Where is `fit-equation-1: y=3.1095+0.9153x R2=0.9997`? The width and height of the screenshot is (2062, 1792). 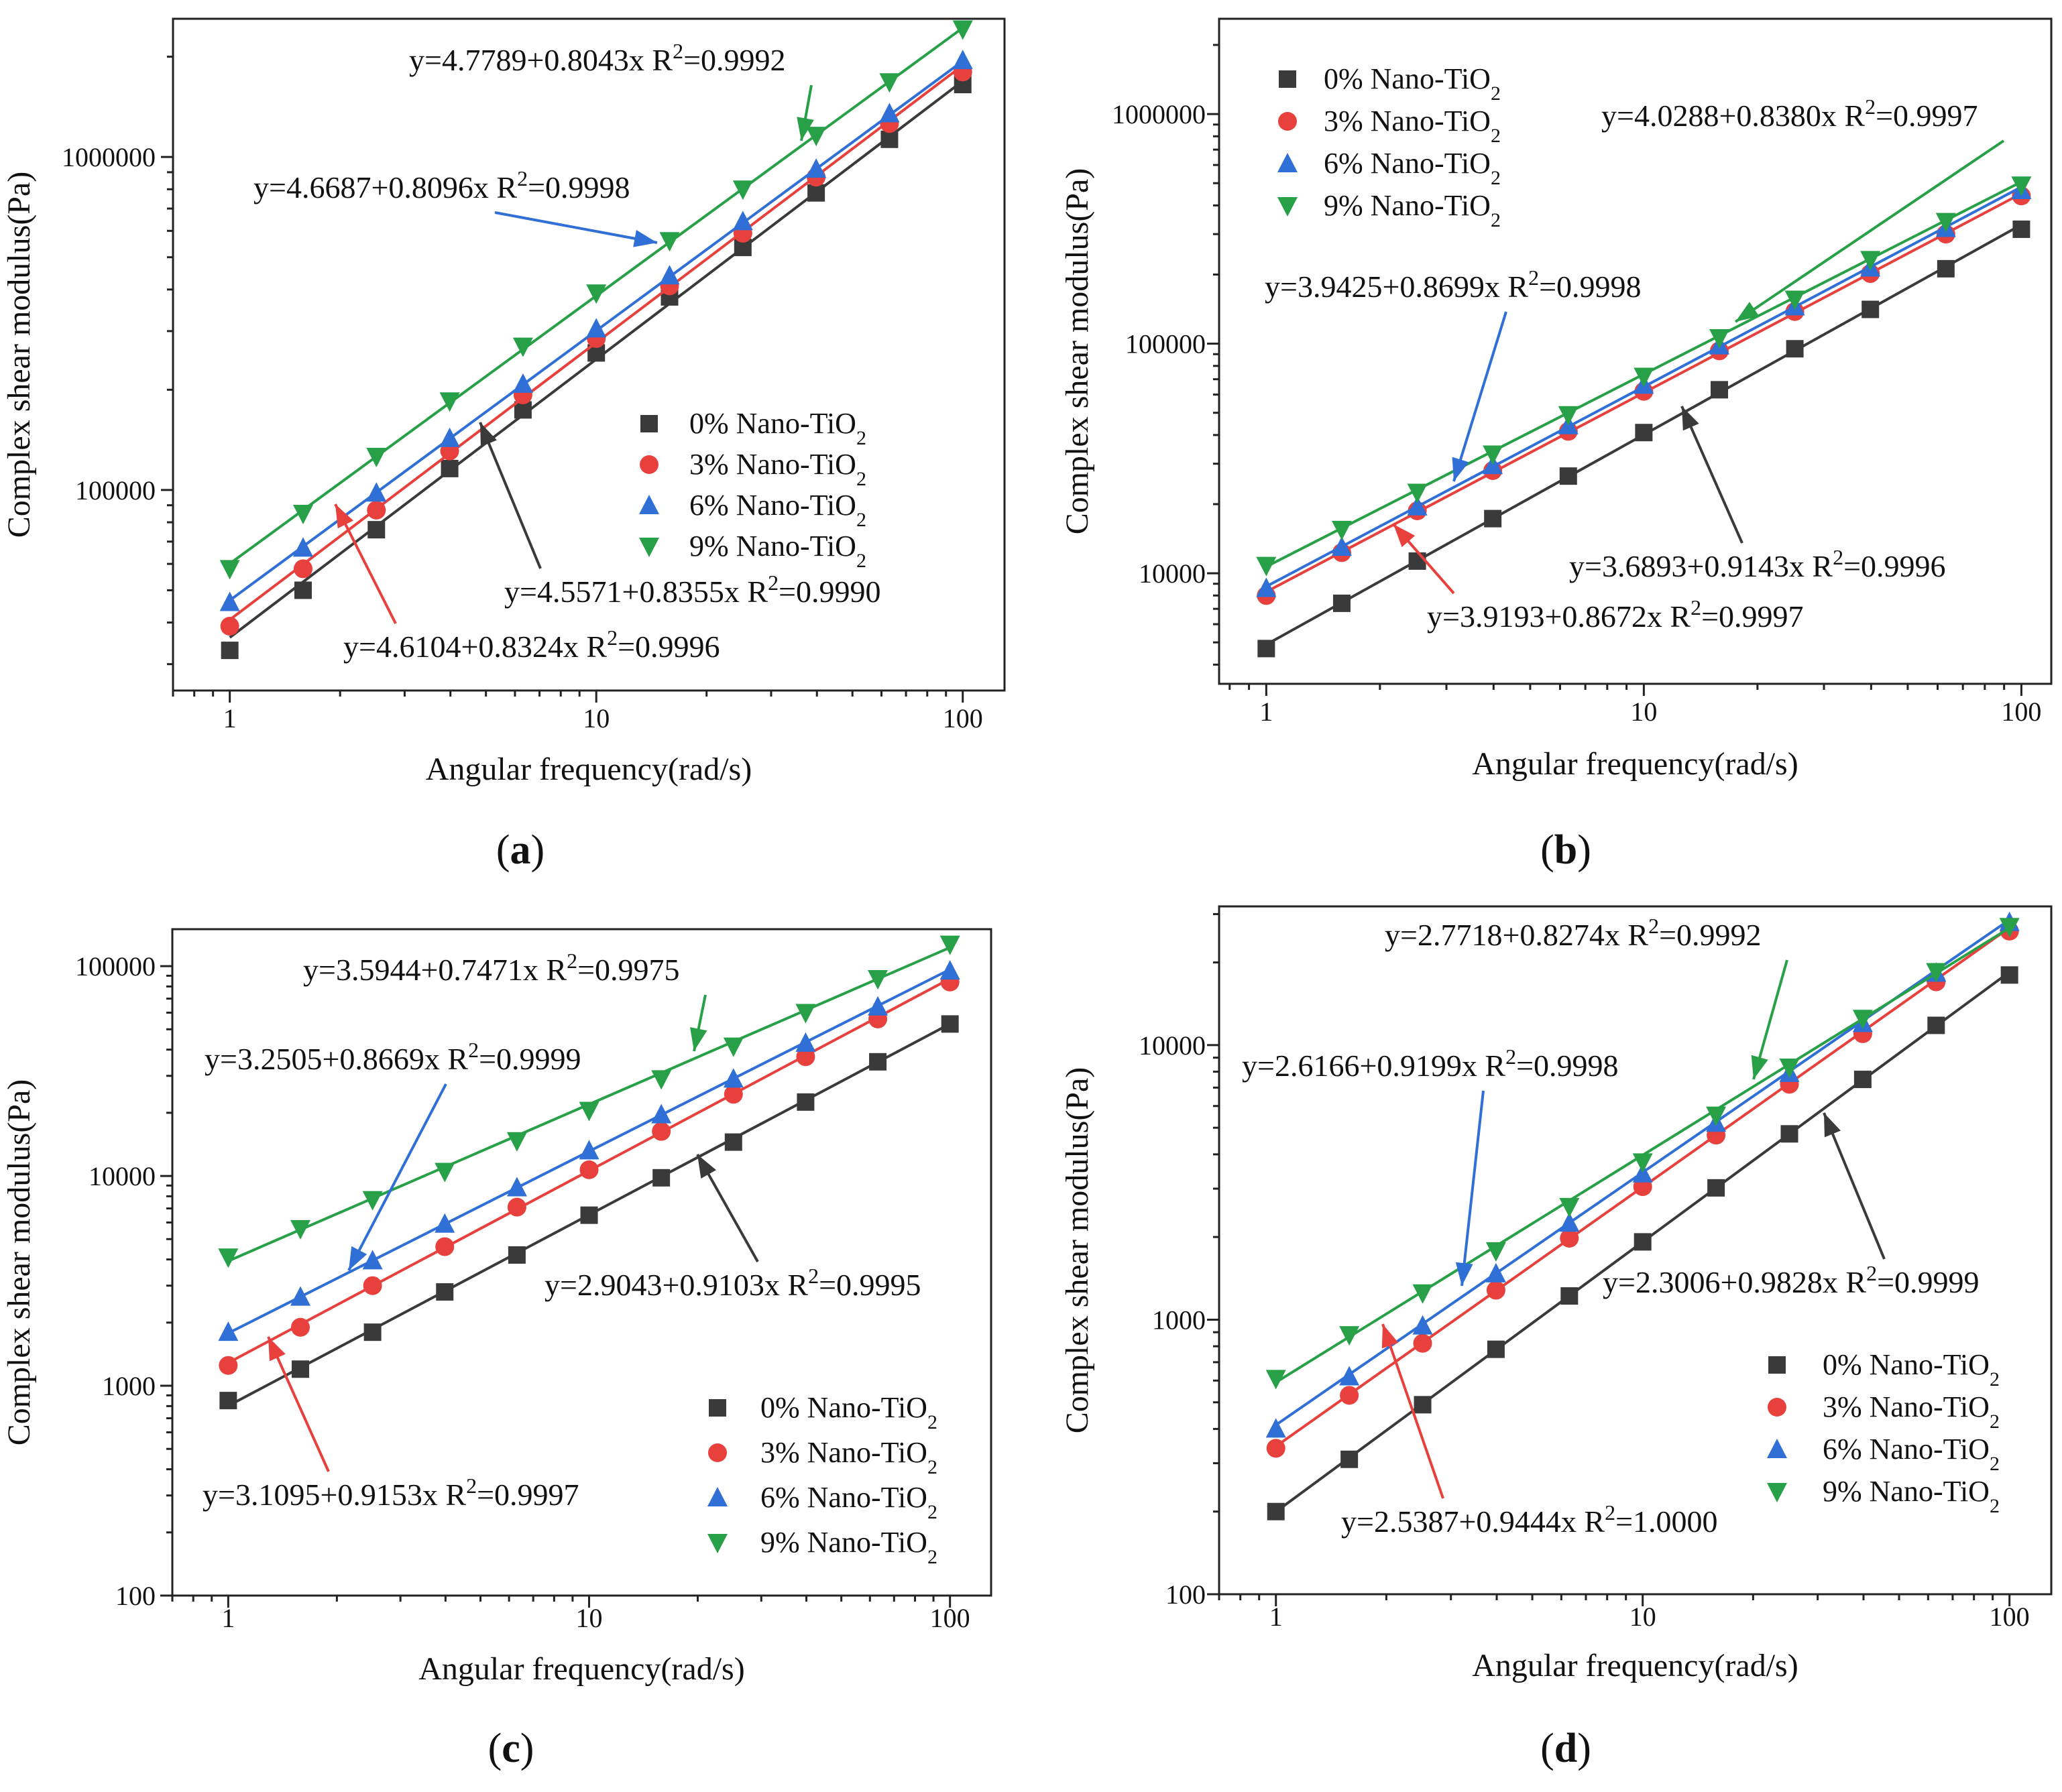 fit-equation-1: y=3.1095+0.9153x R2=0.9997 is located at coordinates (391, 1493).